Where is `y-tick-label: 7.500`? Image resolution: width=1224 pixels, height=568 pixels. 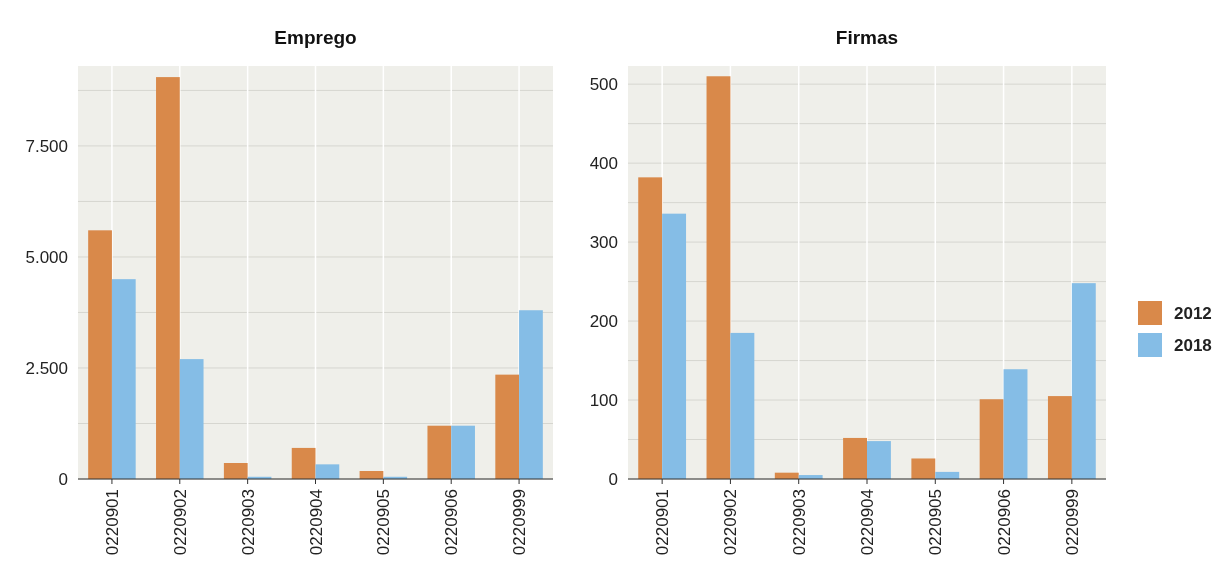
y-tick-label: 7.500 is located at coordinates (46, 146).